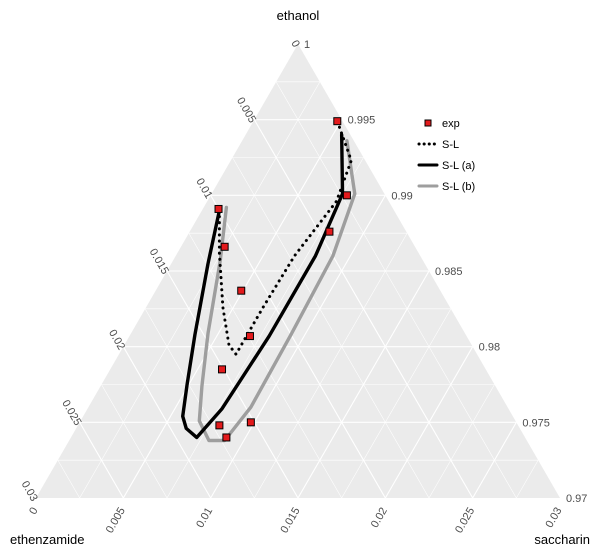 The height and width of the screenshot is (556, 616). Describe the element at coordinates (458, 187) in the screenshot. I see `legend-label: S-L (b)` at that location.